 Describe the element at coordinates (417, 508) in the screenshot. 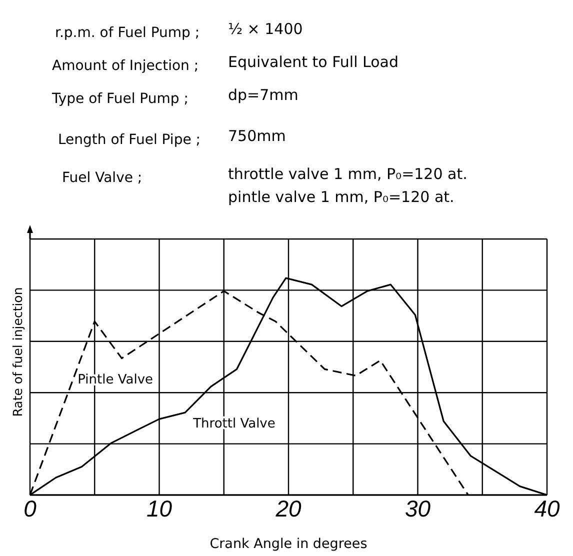

I see `x-tick-label: 30` at that location.